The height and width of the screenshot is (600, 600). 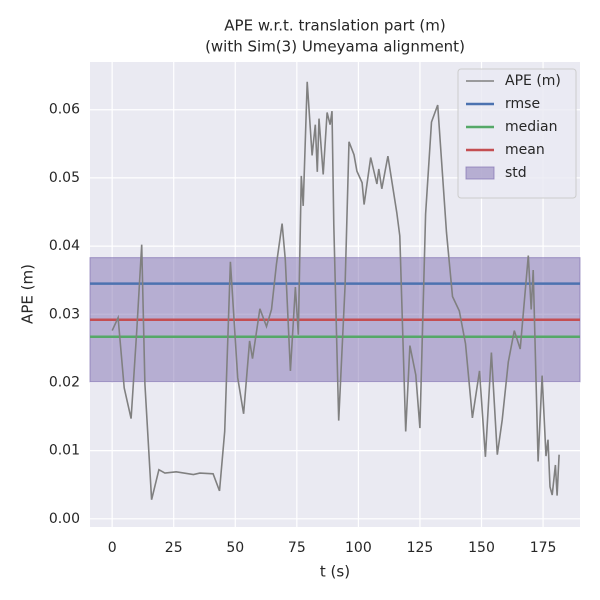 What do you see at coordinates (525, 150) in the screenshot?
I see `legend-label: mean` at bounding box center [525, 150].